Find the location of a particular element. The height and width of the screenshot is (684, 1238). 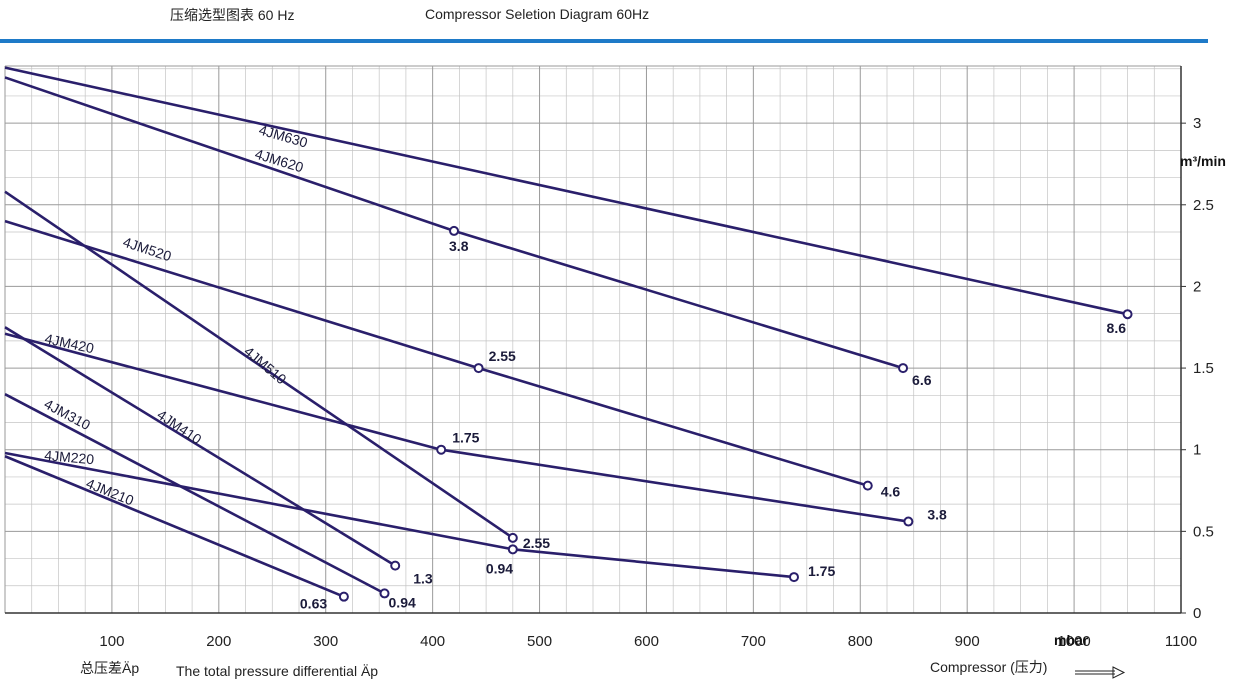

data-point-label: 8.6 is located at coordinates (1117, 328).